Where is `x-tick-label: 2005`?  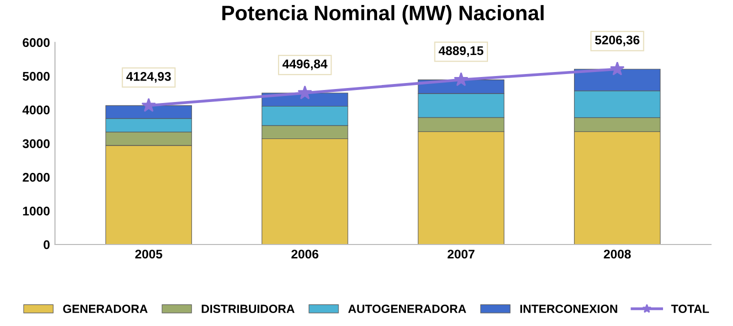
x-tick-label: 2005 is located at coordinates (148, 254).